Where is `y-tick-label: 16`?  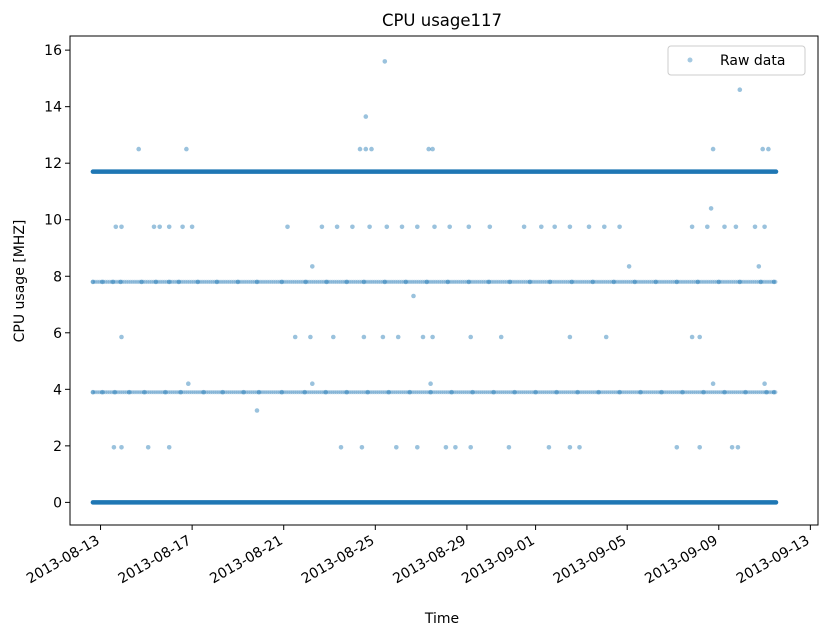 y-tick-label: 16 is located at coordinates (53, 51).